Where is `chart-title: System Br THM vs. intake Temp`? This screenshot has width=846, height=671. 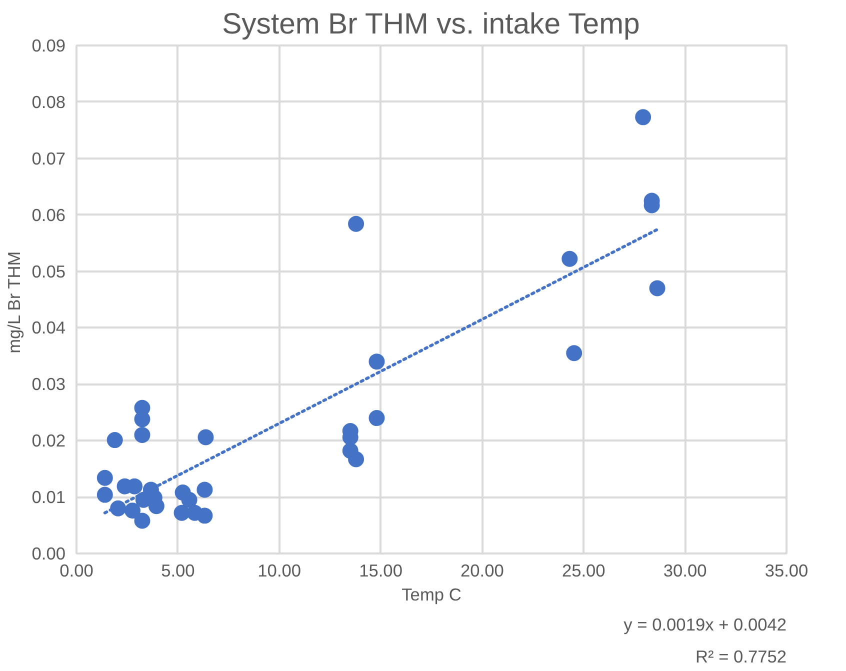
chart-title: System Br THM vs. intake Temp is located at coordinates (431, 24).